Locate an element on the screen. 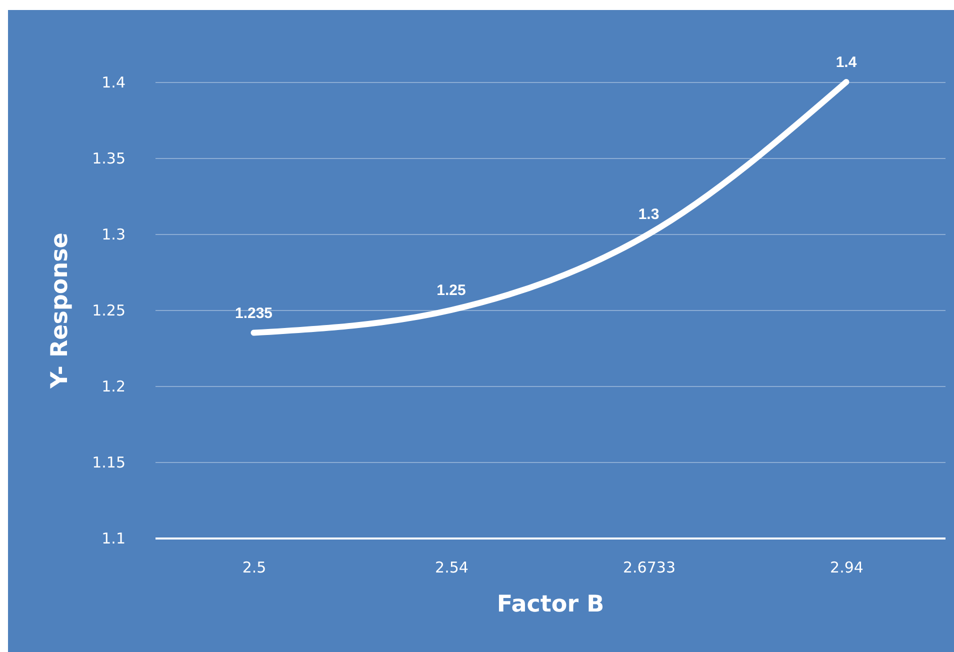 The image size is (954, 652). data-label: 1.3 is located at coordinates (649, 214).